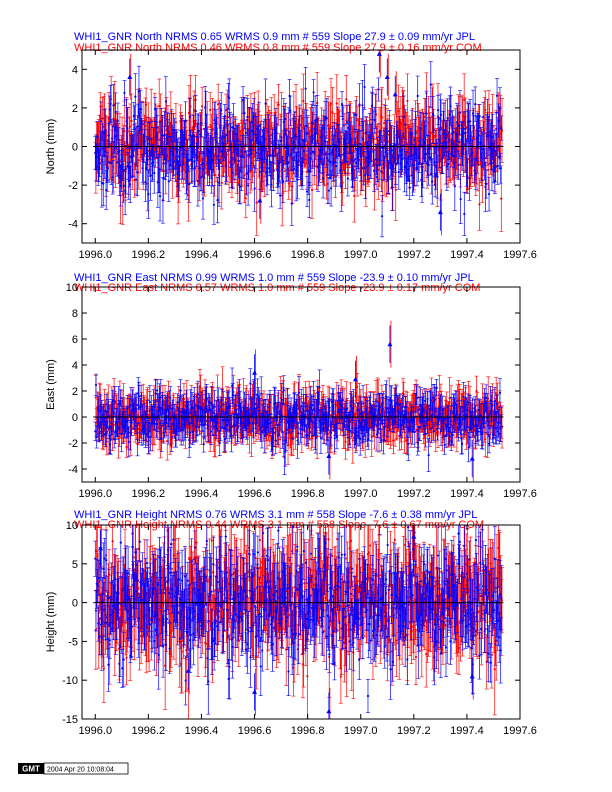 The height and width of the screenshot is (792, 612). Describe the element at coordinates (75, 565) in the screenshot. I see `y-tick-label: 5` at that location.